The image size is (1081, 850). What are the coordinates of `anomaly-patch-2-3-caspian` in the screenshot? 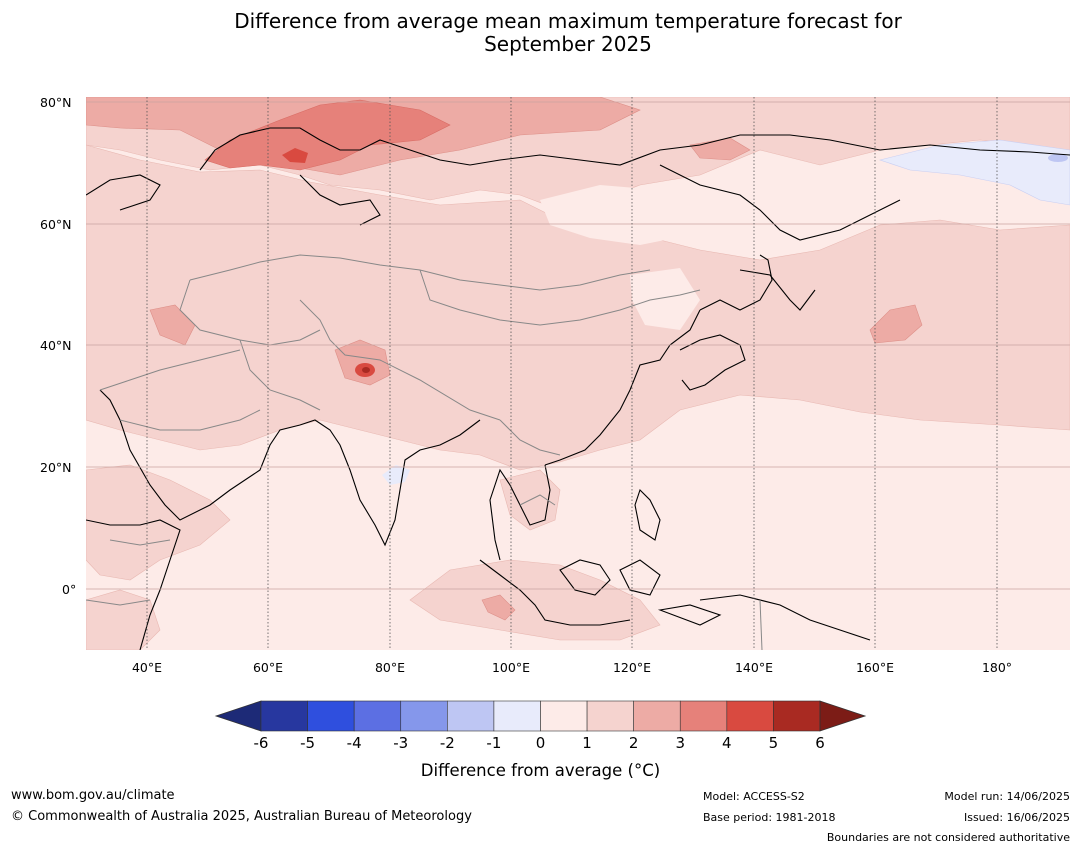 It's located at (172, 325).